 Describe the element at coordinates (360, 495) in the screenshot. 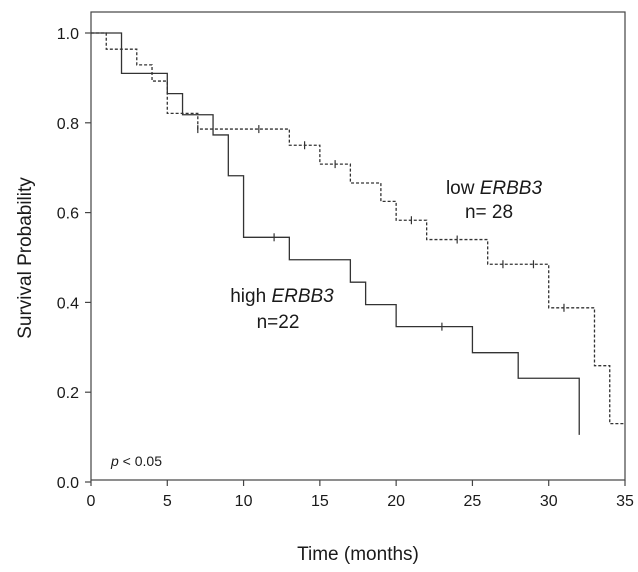

I see `x-axis-ticks: 0 5 10 15 20 25 30 35` at that location.